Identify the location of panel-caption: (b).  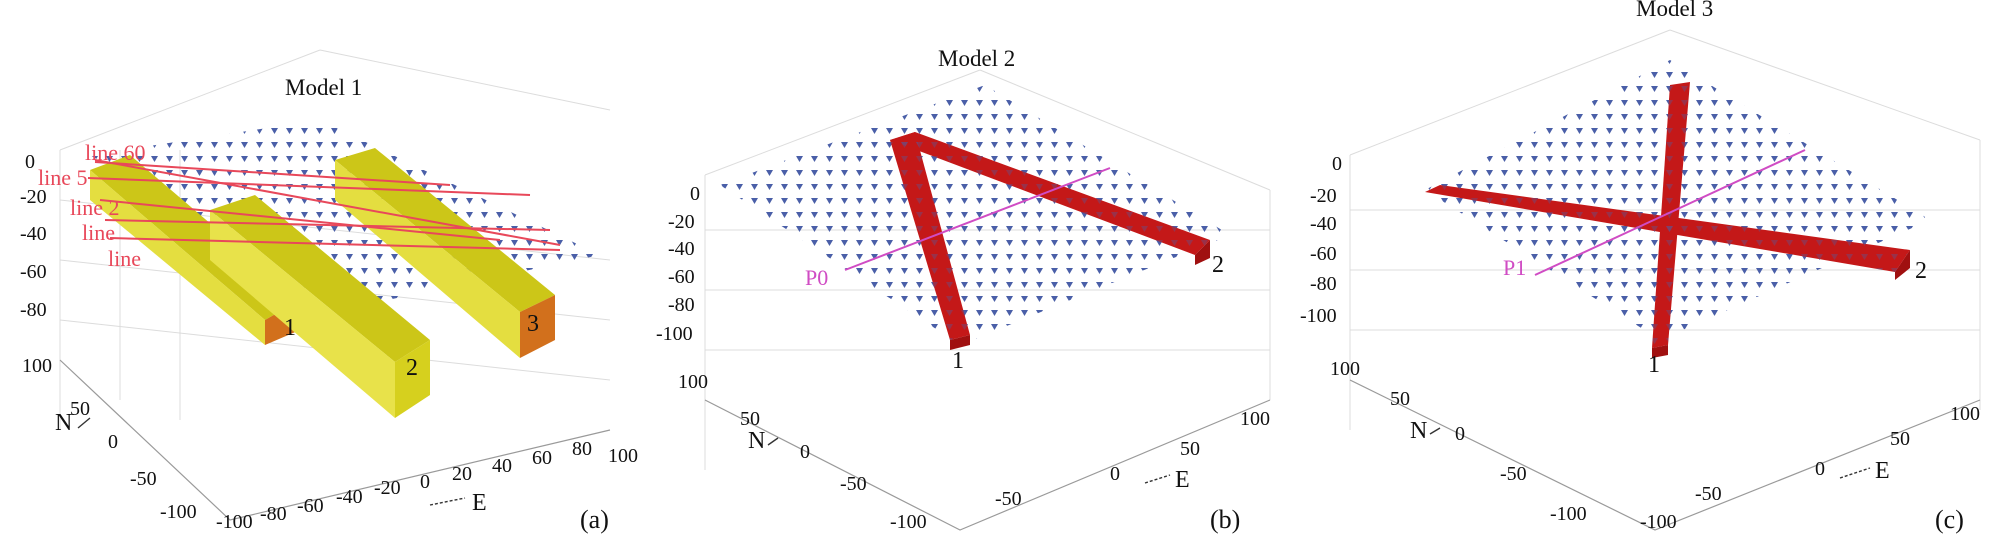
(1225, 519).